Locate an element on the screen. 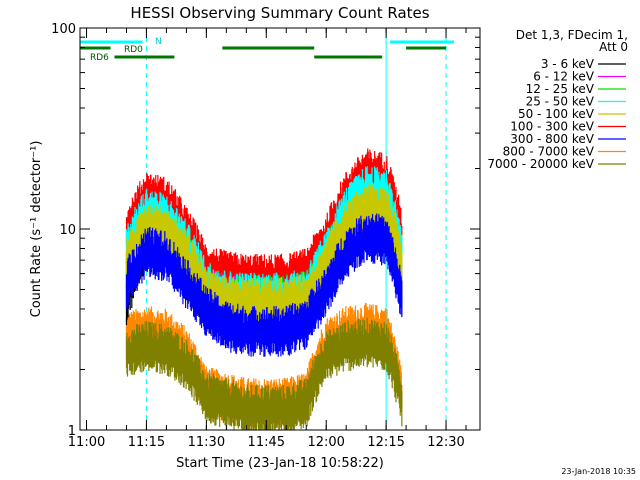  legend-entry-7: 800 - 7000 keV is located at coordinates (549, 152).